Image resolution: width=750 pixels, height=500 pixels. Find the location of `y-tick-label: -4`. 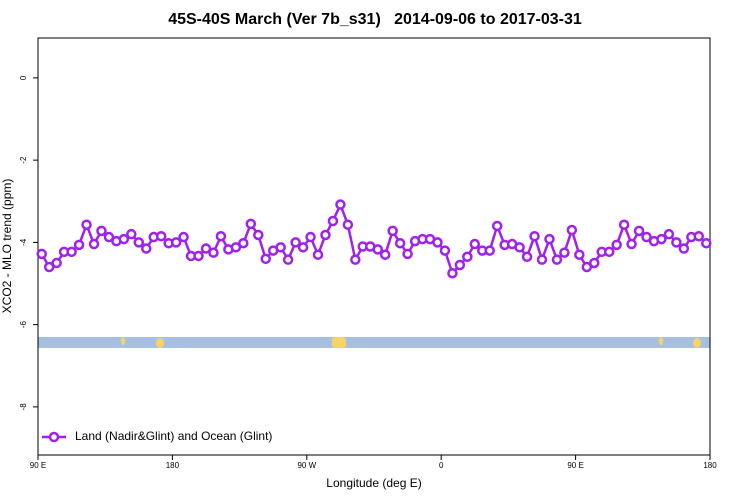

y-tick-label: -4 is located at coordinates (23, 242).